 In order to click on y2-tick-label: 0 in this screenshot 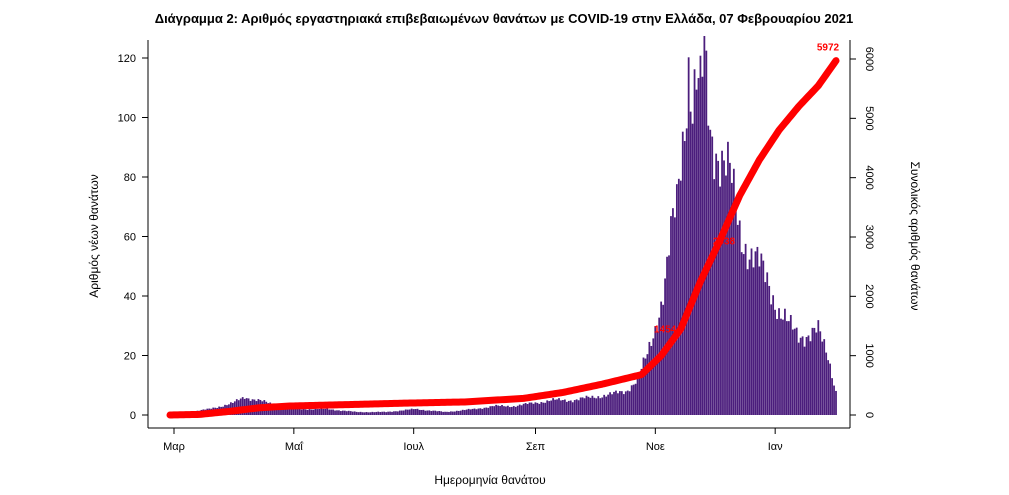, I will do `click(869, 415)`.